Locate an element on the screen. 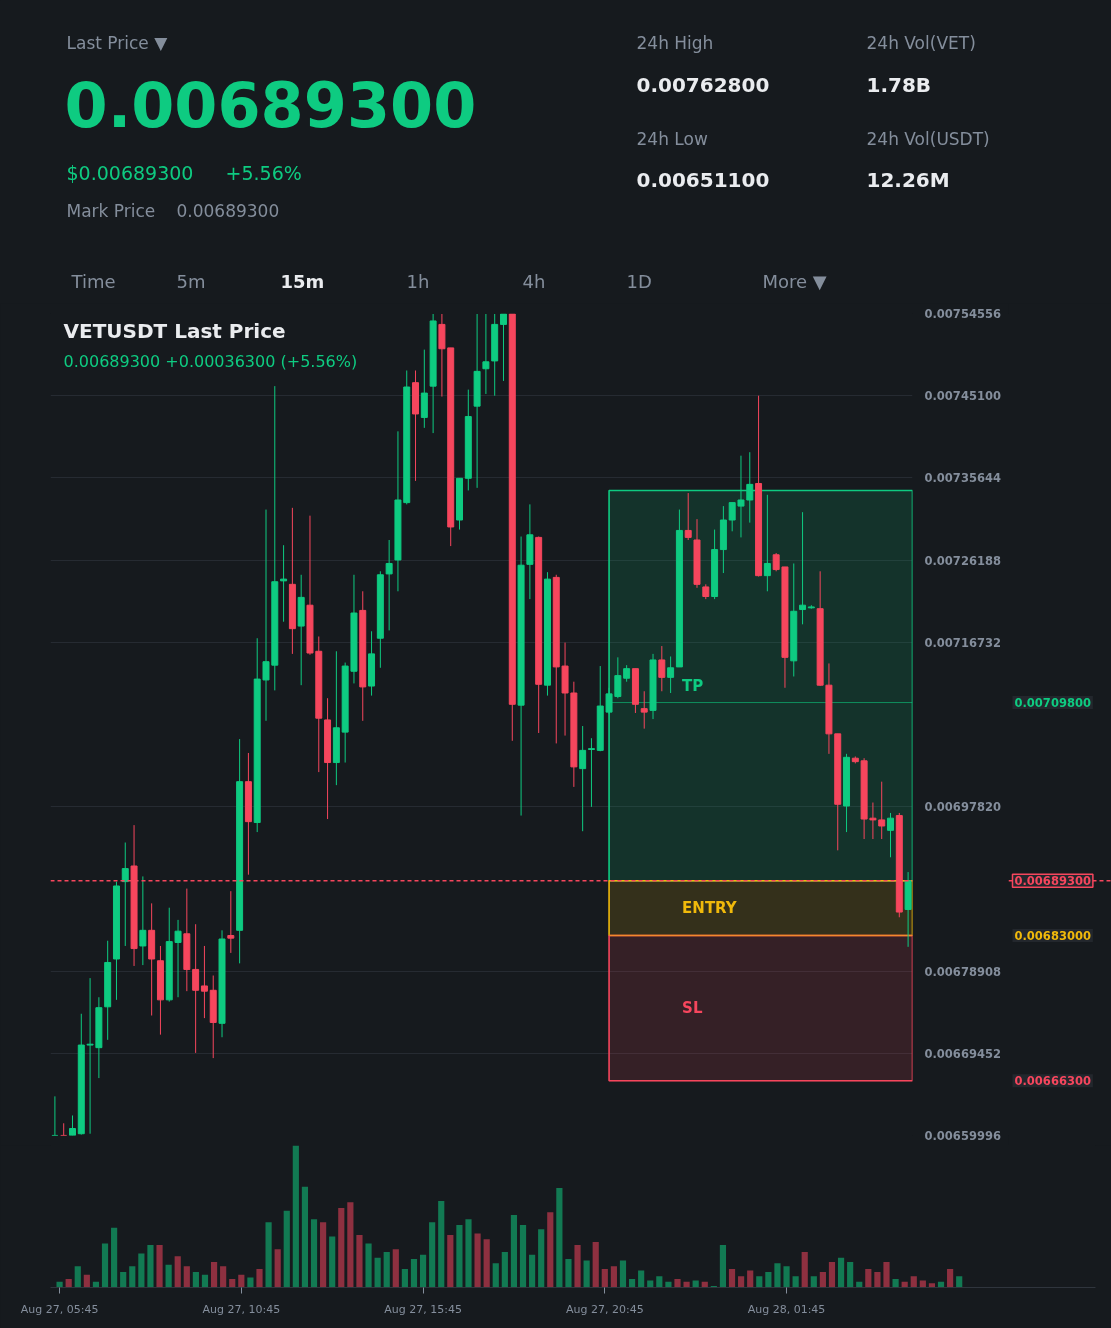 The width and height of the screenshot is (1111, 1328). band-label: SL is located at coordinates (692, 1008).